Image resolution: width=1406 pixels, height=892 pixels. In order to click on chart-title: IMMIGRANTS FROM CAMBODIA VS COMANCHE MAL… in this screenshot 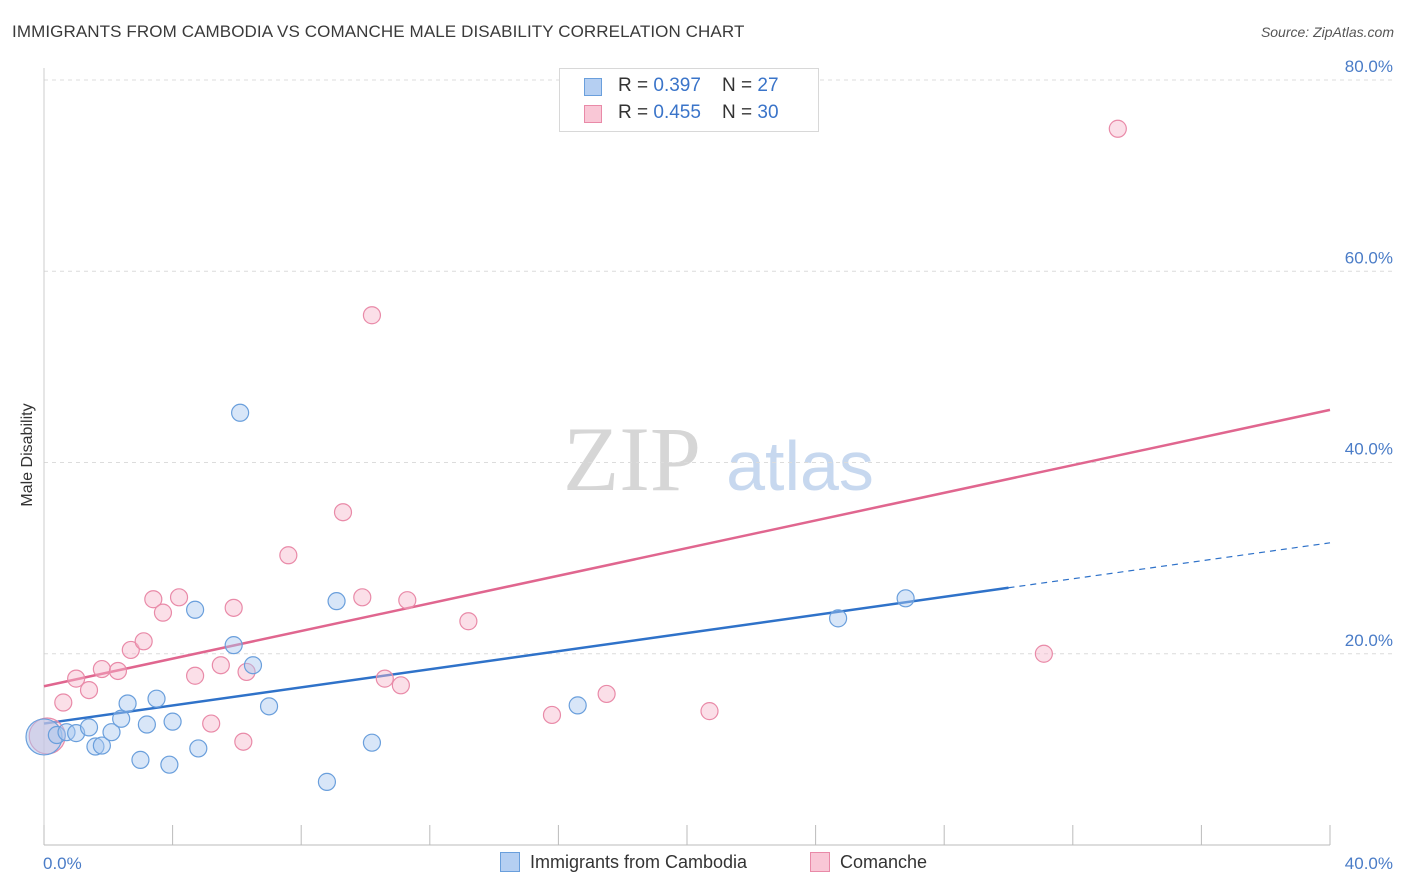, I will do `click(378, 31)`.